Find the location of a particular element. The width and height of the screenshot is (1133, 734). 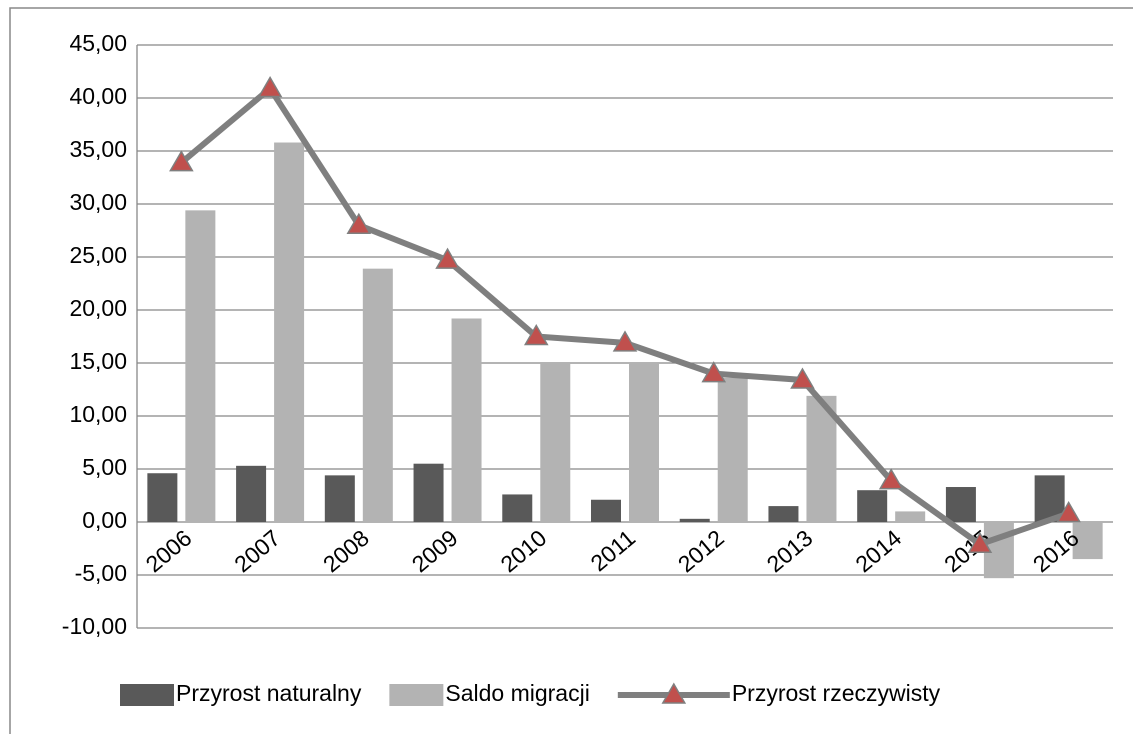

y-tick-label: 5,00 is located at coordinates (104, 467).